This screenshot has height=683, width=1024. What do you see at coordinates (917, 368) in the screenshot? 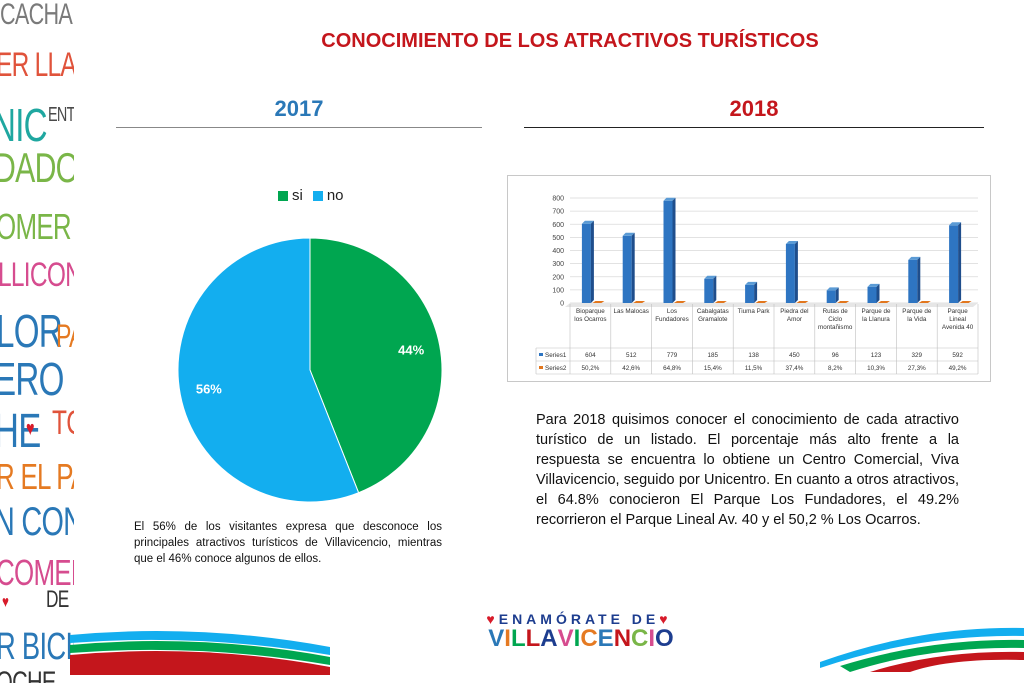
I see `table-cell-series2: 27,3%` at bounding box center [917, 368].